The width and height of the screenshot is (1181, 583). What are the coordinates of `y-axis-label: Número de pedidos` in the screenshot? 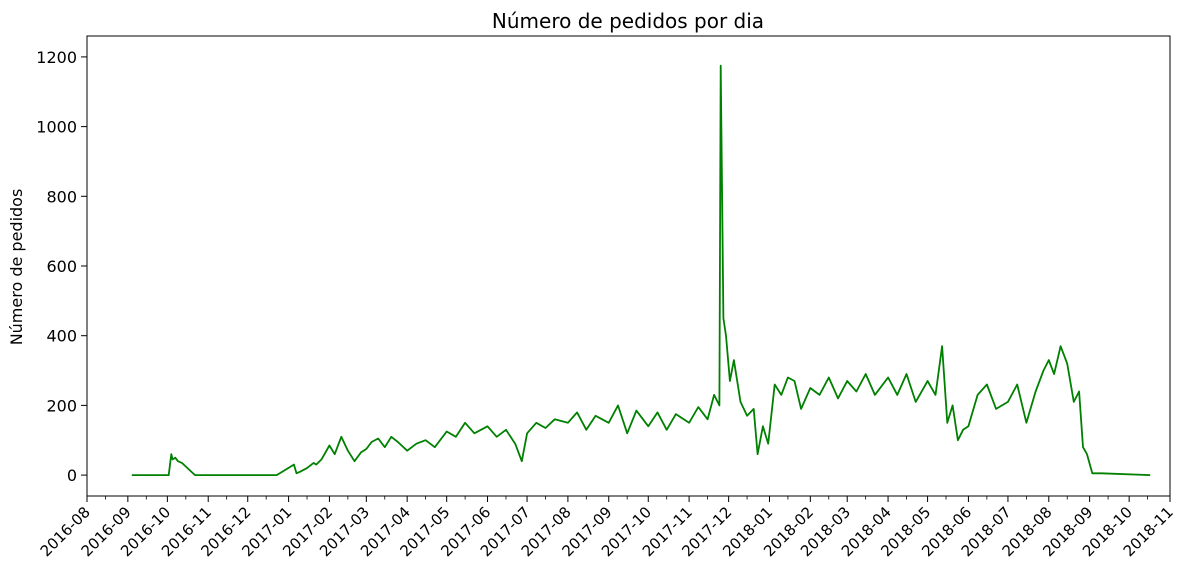 It's located at (16, 267).